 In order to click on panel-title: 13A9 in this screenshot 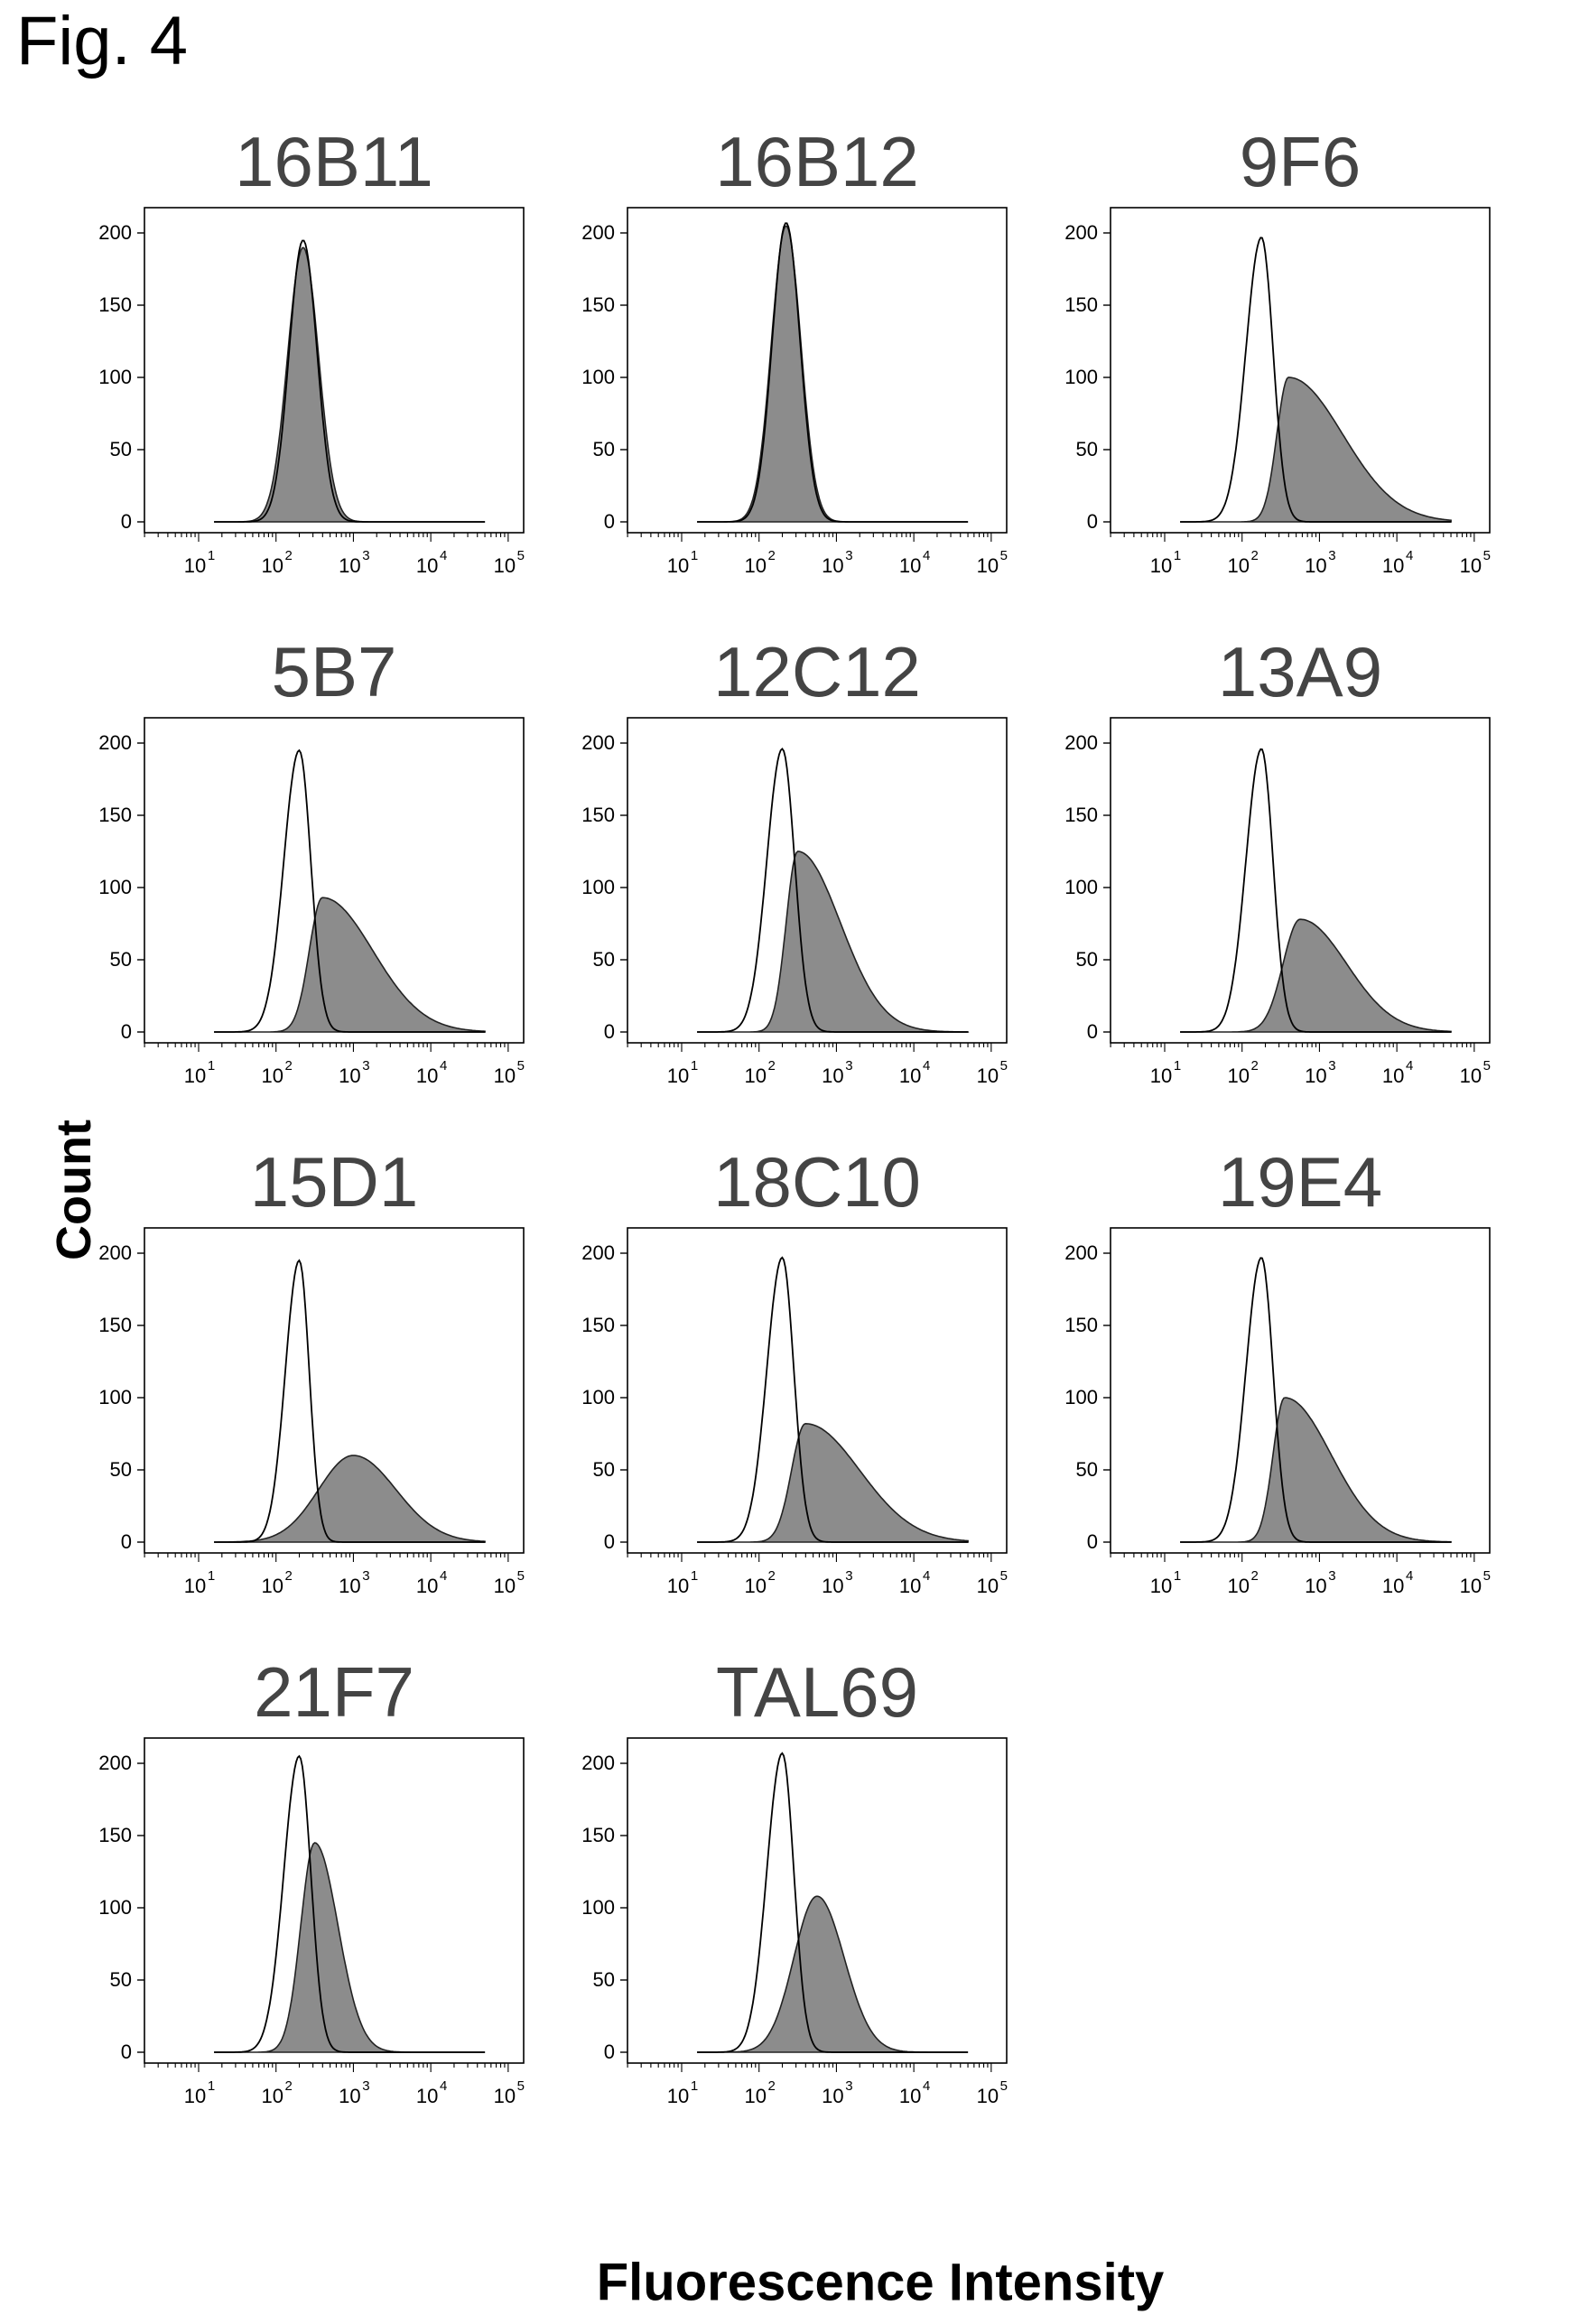, I will do `click(1300, 671)`.